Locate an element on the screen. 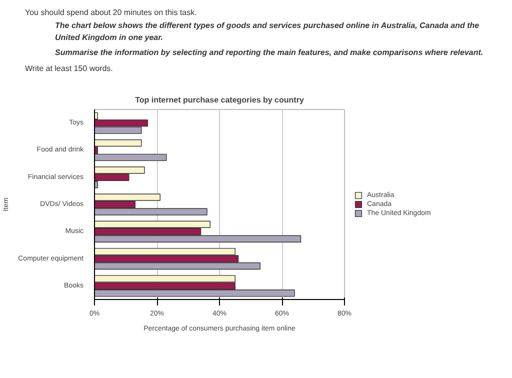 The height and width of the screenshot is (378, 512). text: You should spend about 20 minutes on this task. is located at coordinates (111, 12).